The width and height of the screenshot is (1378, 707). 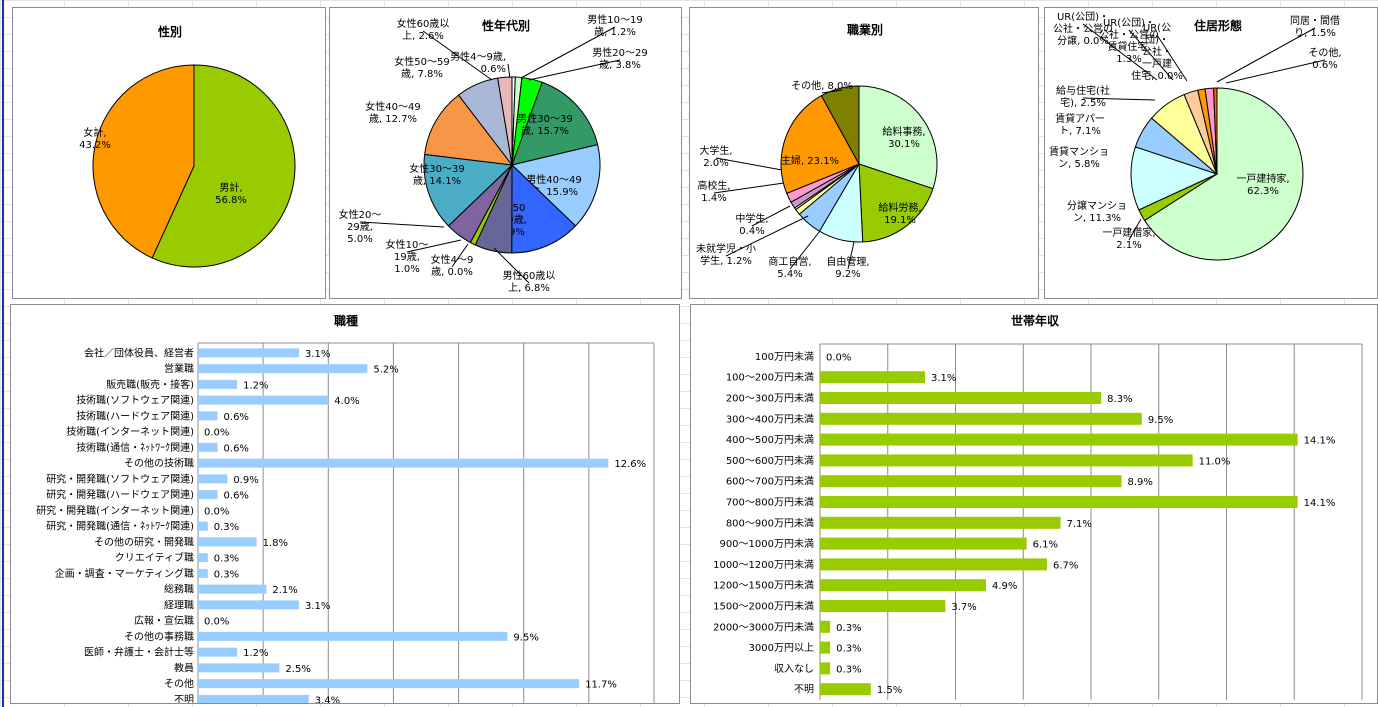 What do you see at coordinates (1320, 441) in the screenshot?
I see `value-label-4: 14.1%` at bounding box center [1320, 441].